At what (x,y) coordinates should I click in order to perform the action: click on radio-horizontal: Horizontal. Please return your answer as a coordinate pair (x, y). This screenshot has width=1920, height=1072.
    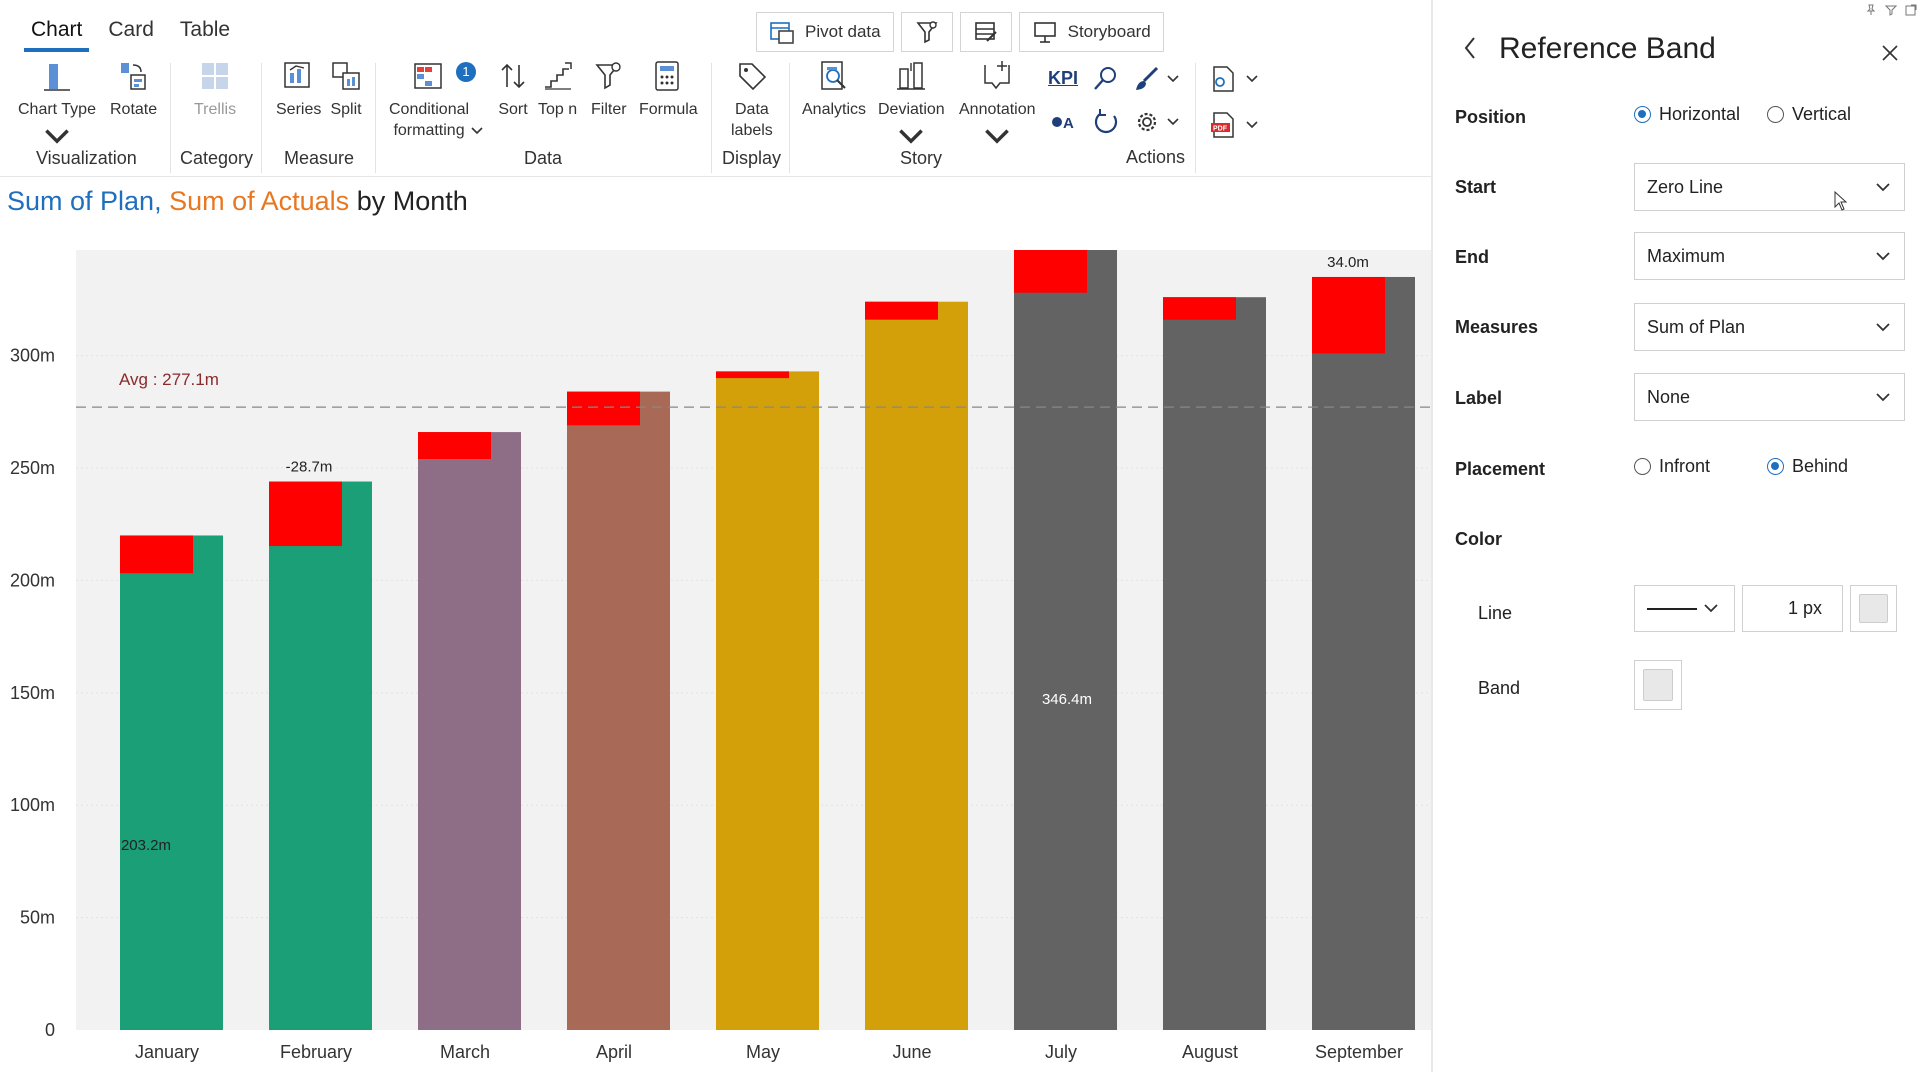
    Looking at the image, I should click on (1687, 114).